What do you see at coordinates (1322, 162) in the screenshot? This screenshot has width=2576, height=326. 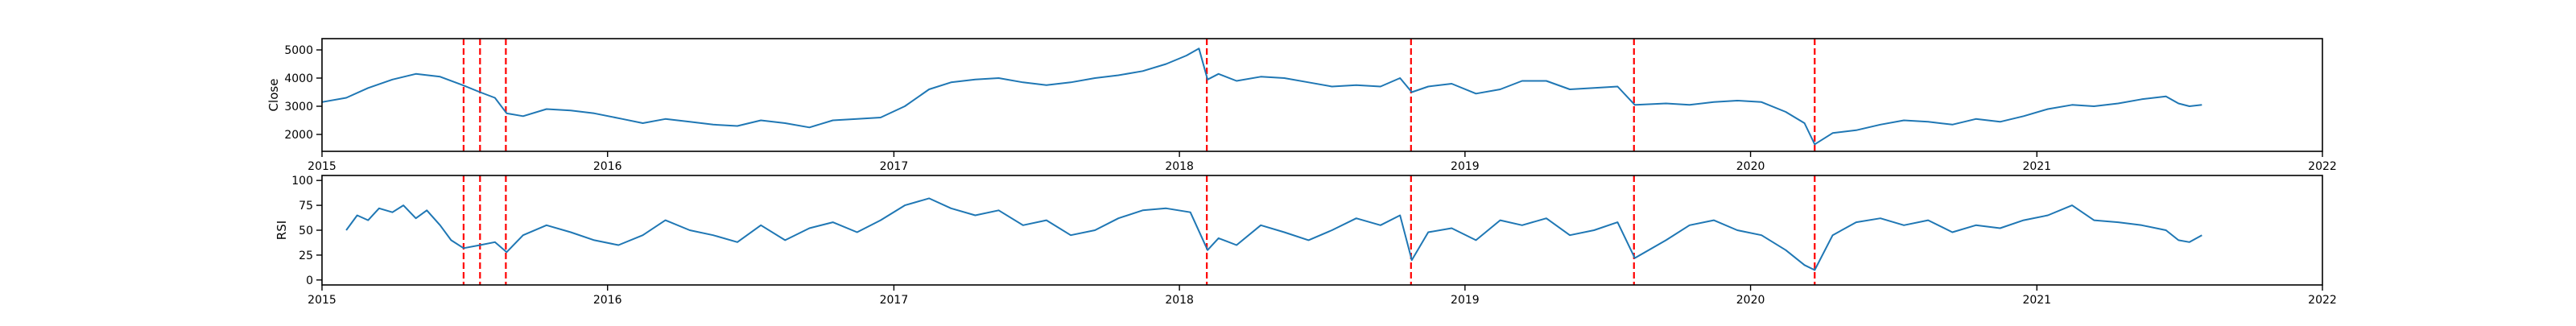 I see `close-x-axis: 2015 2016 2017 2018 2019 2020 2021 2022` at bounding box center [1322, 162].